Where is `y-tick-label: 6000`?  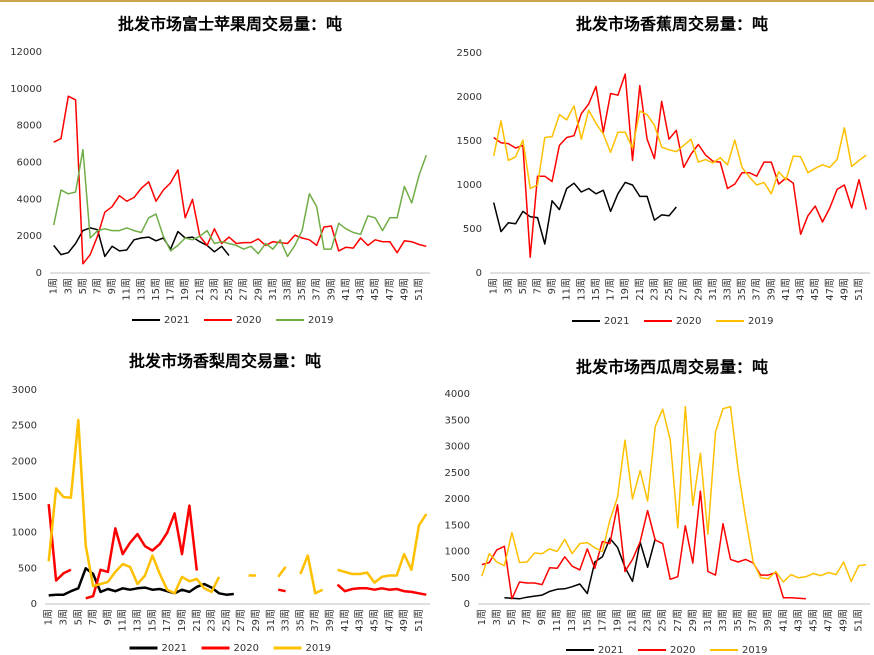 y-tick-label: 6000 is located at coordinates (29, 163).